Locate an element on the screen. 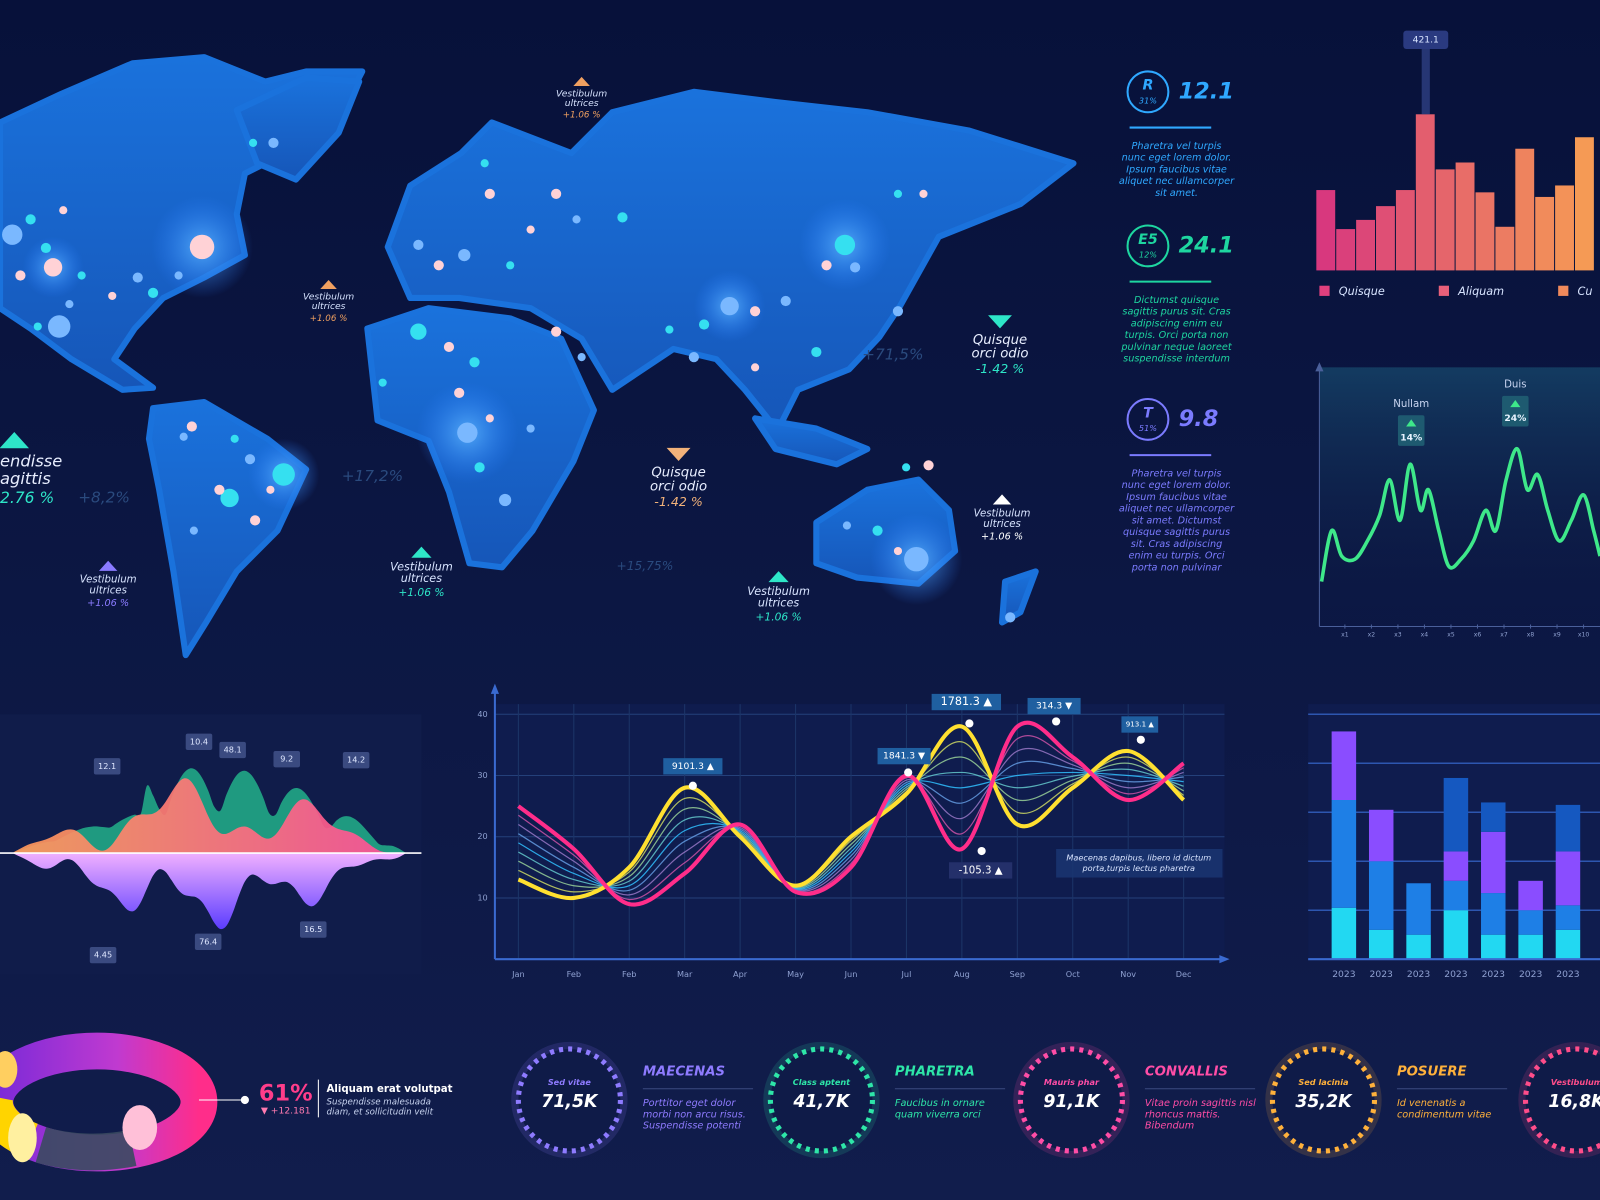 Image resolution: width=1600 pixels, height=1200 pixels. panel is located at coordinates (1459, 497).